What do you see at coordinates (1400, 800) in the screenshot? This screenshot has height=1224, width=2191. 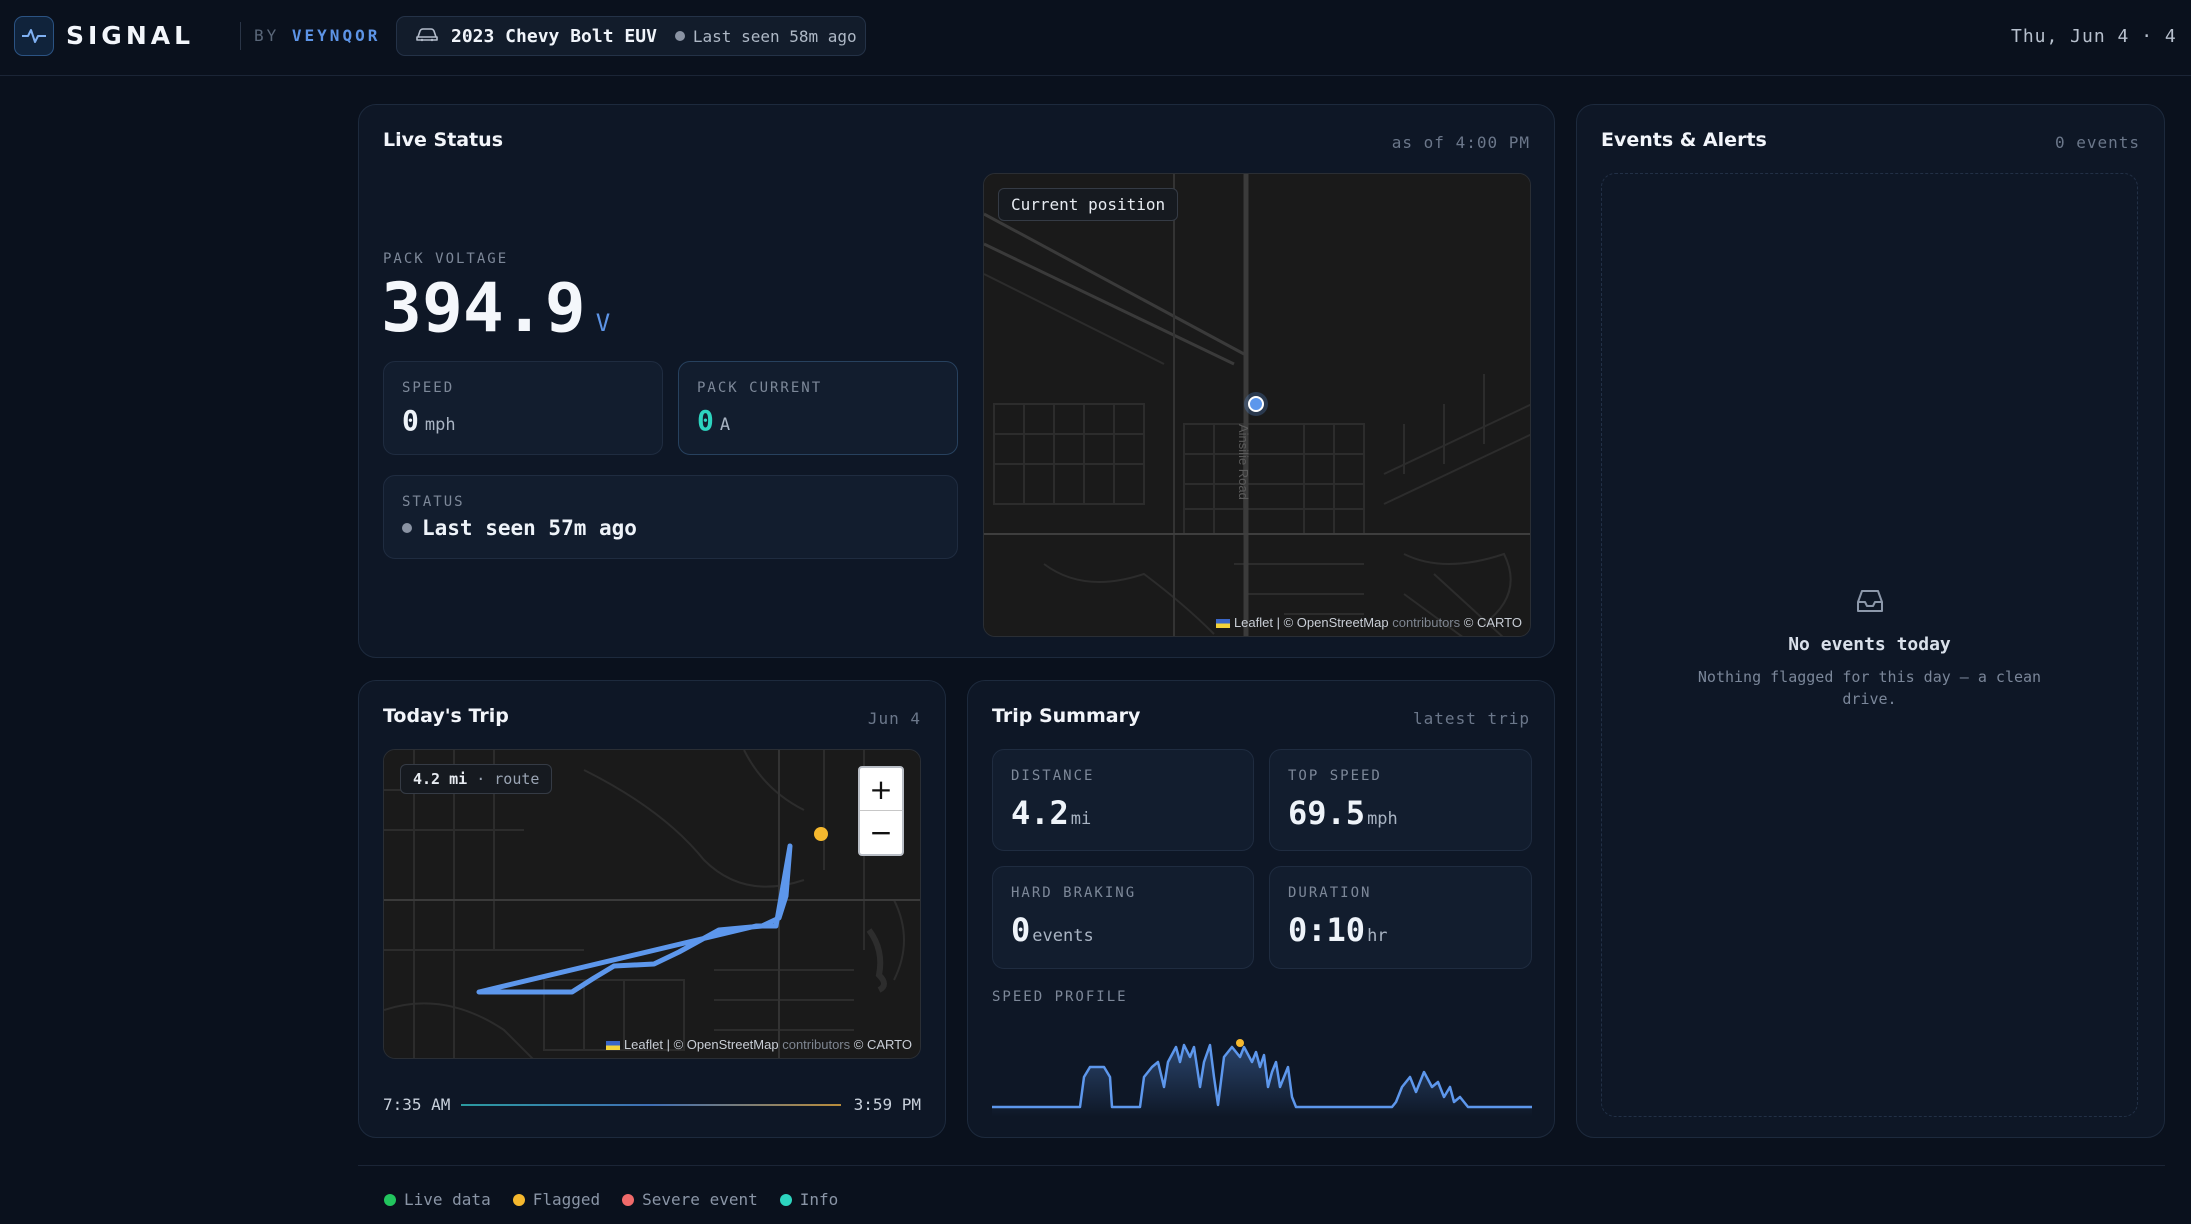 I see `top-speed-card: TOP SPEED 69.5 mph` at bounding box center [1400, 800].